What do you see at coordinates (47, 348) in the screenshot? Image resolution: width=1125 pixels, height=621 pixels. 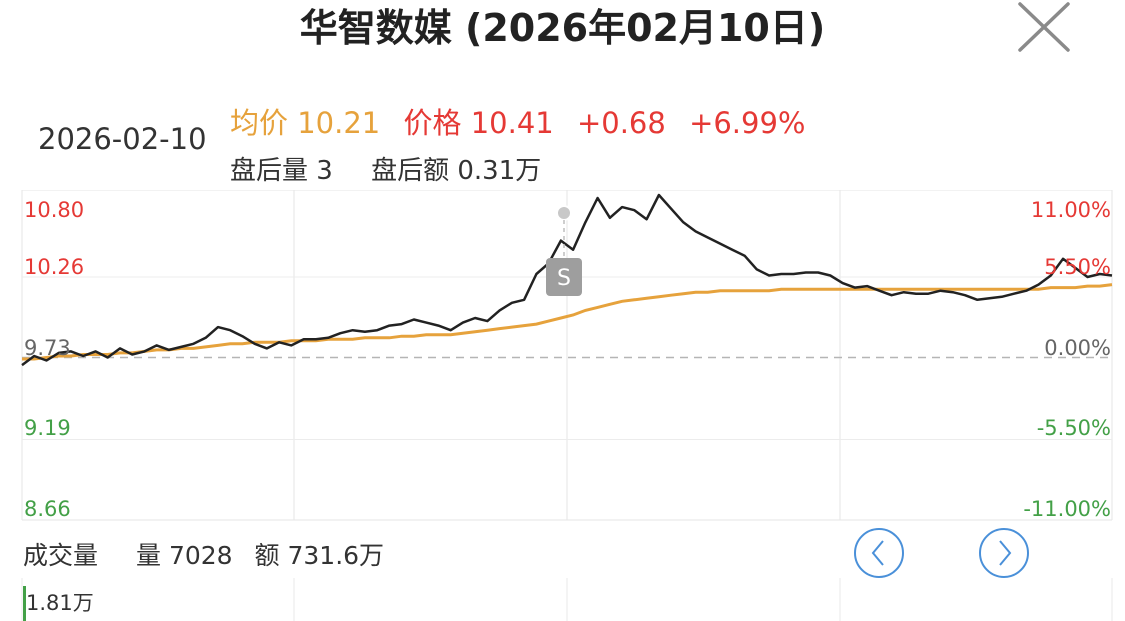 I see `y-left-tick-label: 9.73` at bounding box center [47, 348].